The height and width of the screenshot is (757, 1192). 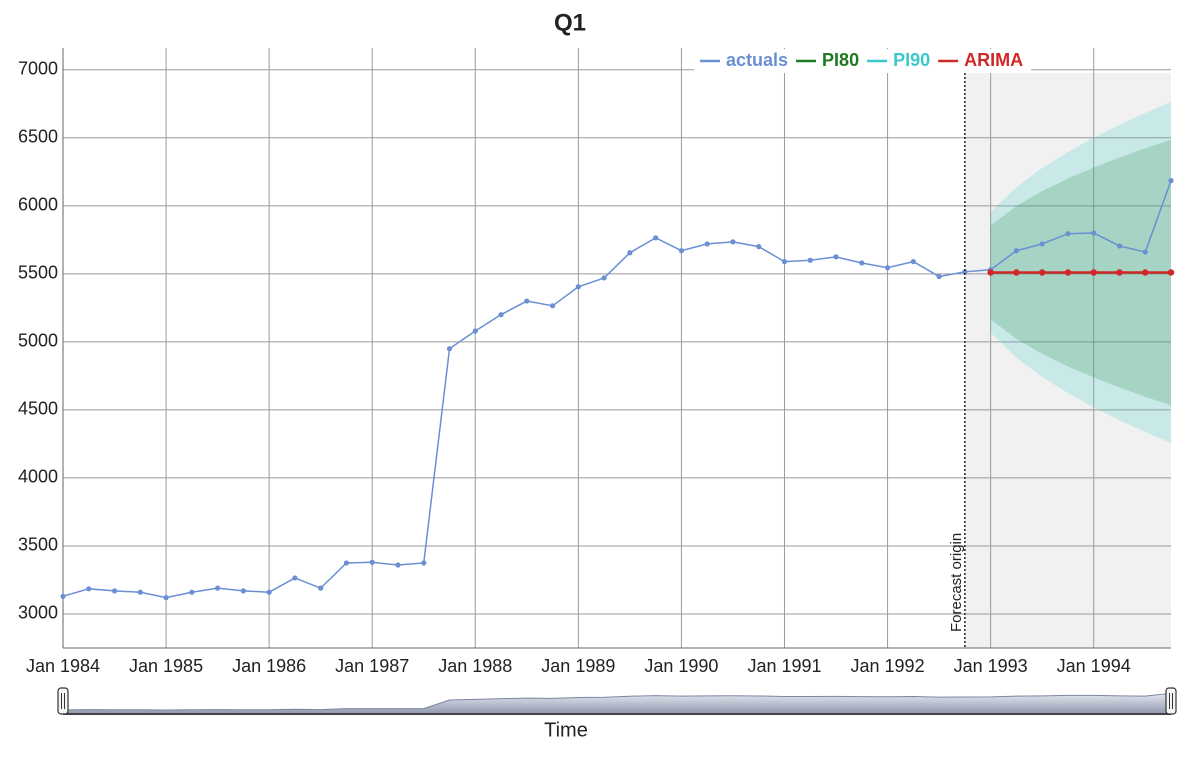 What do you see at coordinates (38, 137) in the screenshot?
I see `y-tick-label: 6500` at bounding box center [38, 137].